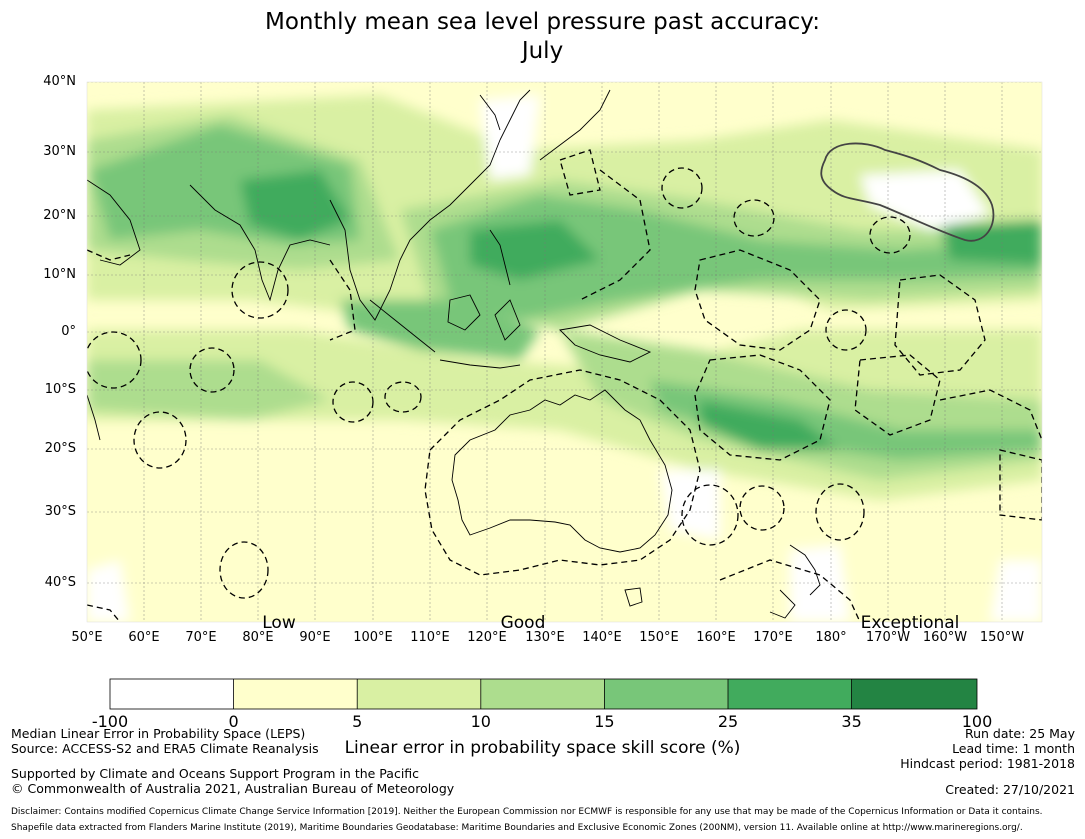 This screenshot has height=839, width=1085. I want to click on lon-label: 100°E, so click(373, 637).